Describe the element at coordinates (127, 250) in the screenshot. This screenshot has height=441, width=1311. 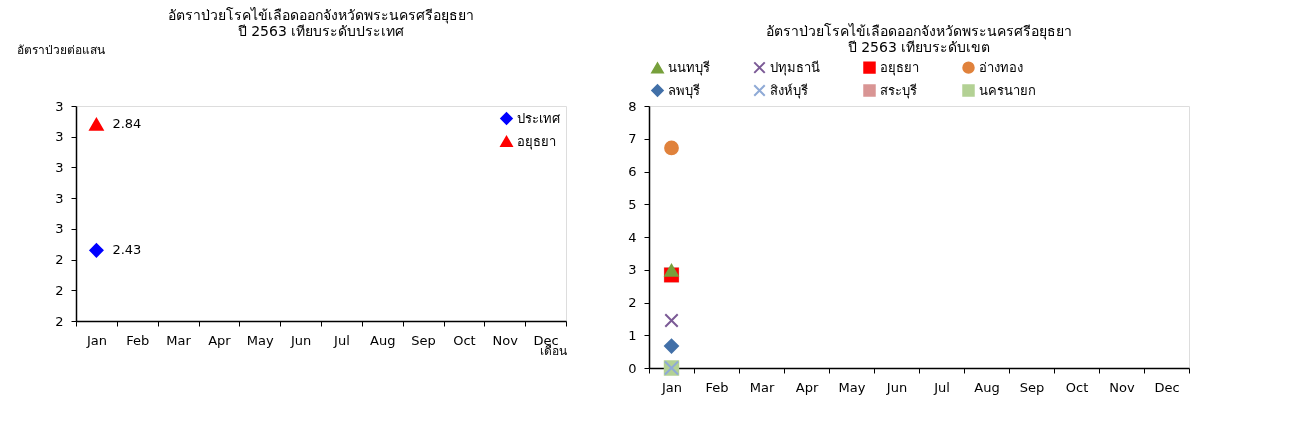
I see `data-label: 2.43` at that location.